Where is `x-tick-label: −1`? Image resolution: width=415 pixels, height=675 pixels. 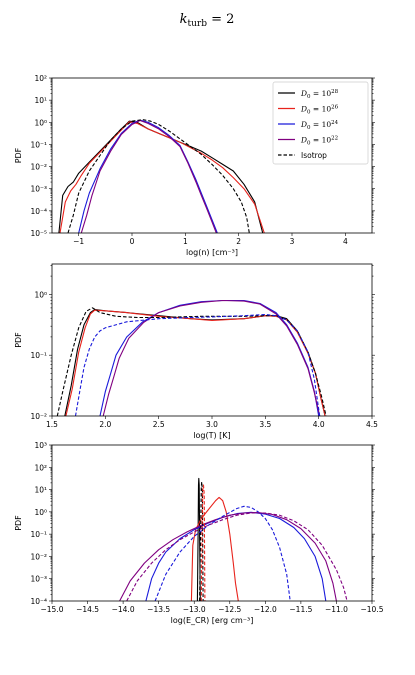 x-tick-label: −1 is located at coordinates (78, 241).